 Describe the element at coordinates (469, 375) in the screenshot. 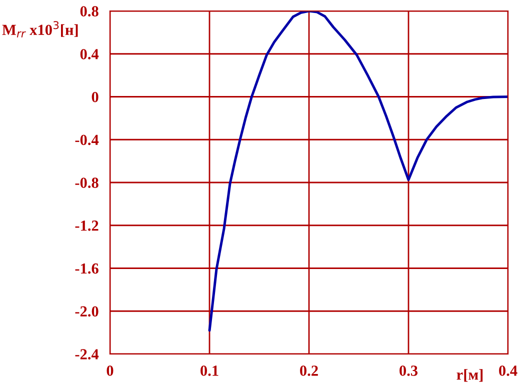

I see `x-axis-title: r[м]` at that location.